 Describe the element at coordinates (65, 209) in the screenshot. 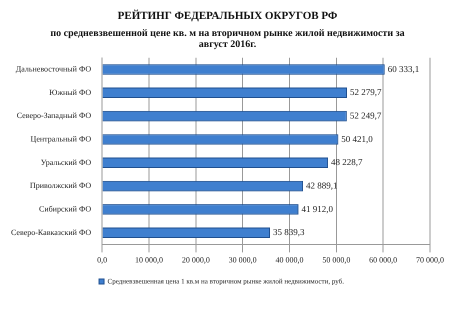

I see `y-tick-label: Сибирский ФО` at that location.